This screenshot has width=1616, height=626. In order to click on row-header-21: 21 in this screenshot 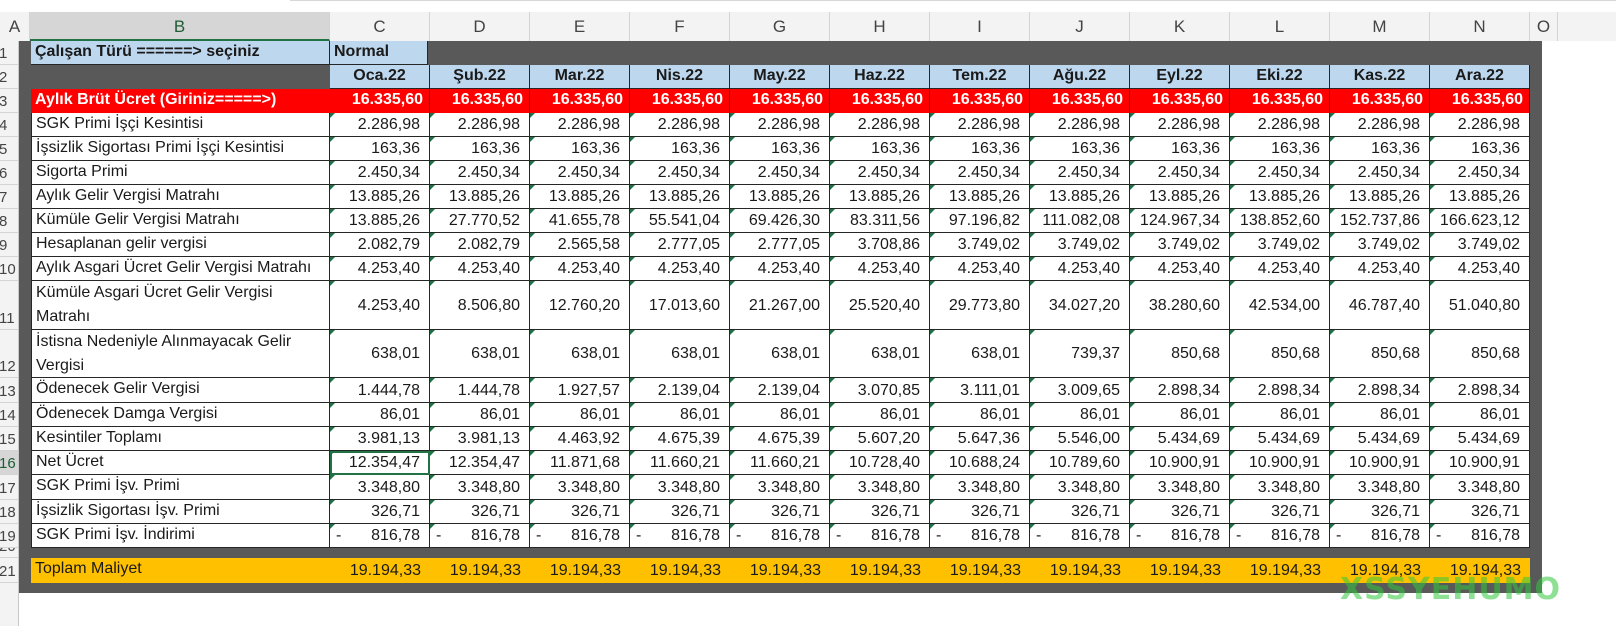, I will do `click(9, 570)`.